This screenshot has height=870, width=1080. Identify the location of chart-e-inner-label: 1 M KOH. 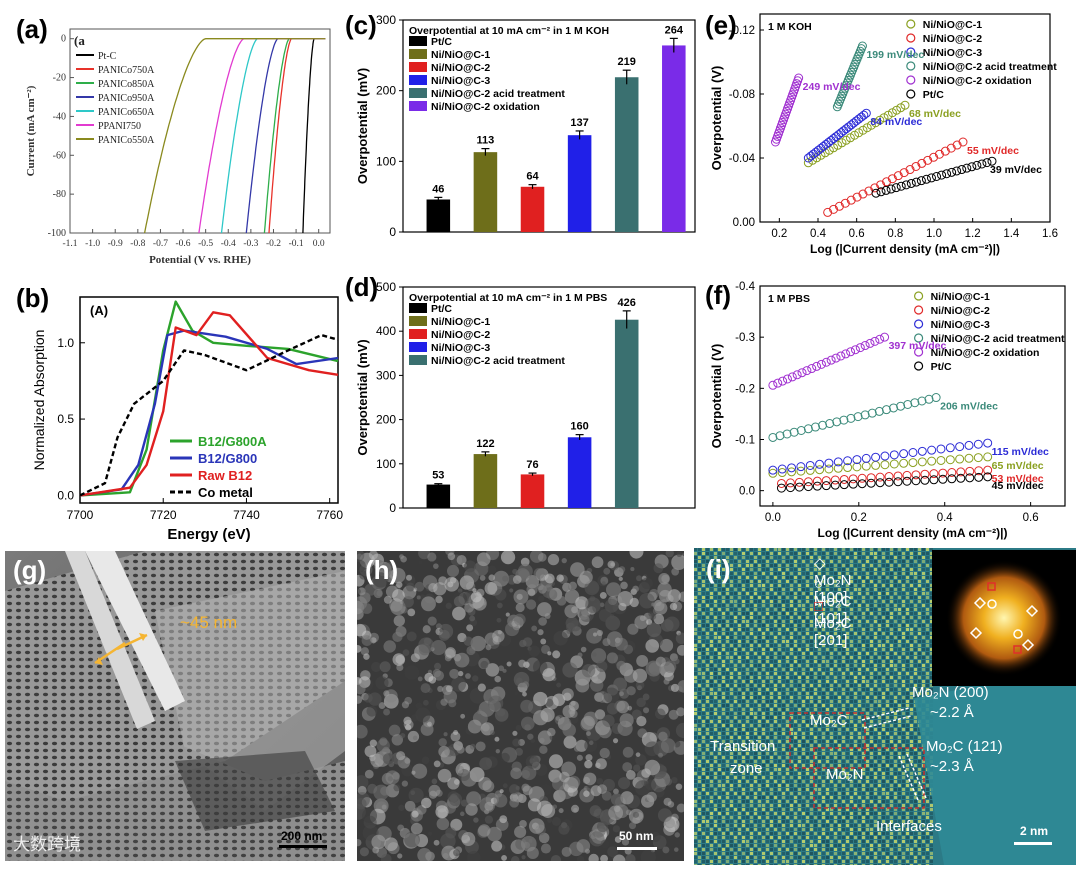
(790, 27).